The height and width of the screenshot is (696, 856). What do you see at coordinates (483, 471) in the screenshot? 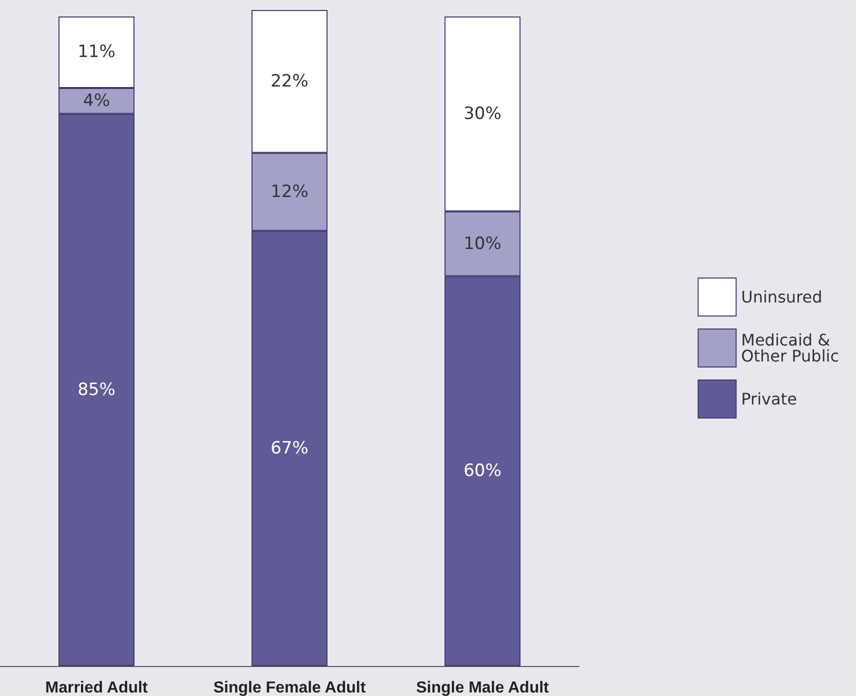
I see `data-label: 60%` at bounding box center [483, 471].